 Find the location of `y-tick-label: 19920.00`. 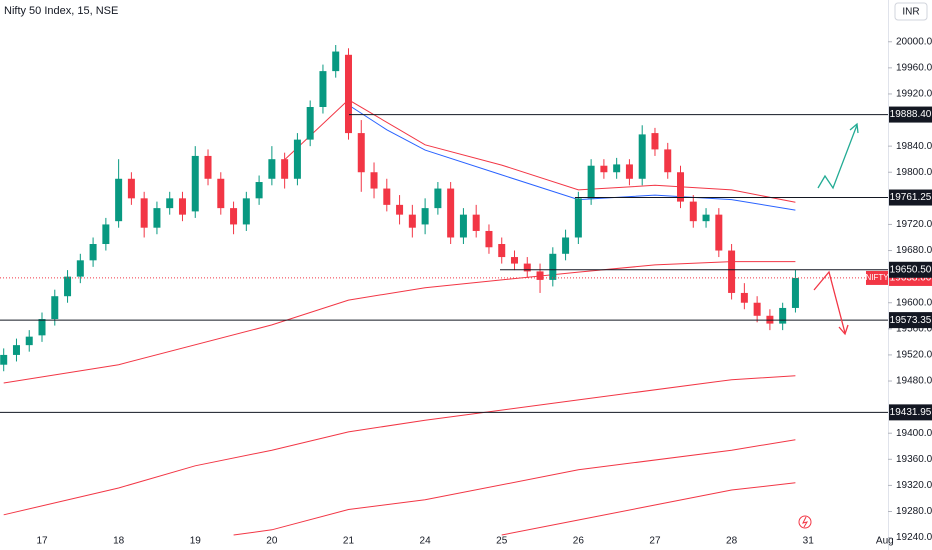

y-tick-label: 19920.00 is located at coordinates (914, 94).